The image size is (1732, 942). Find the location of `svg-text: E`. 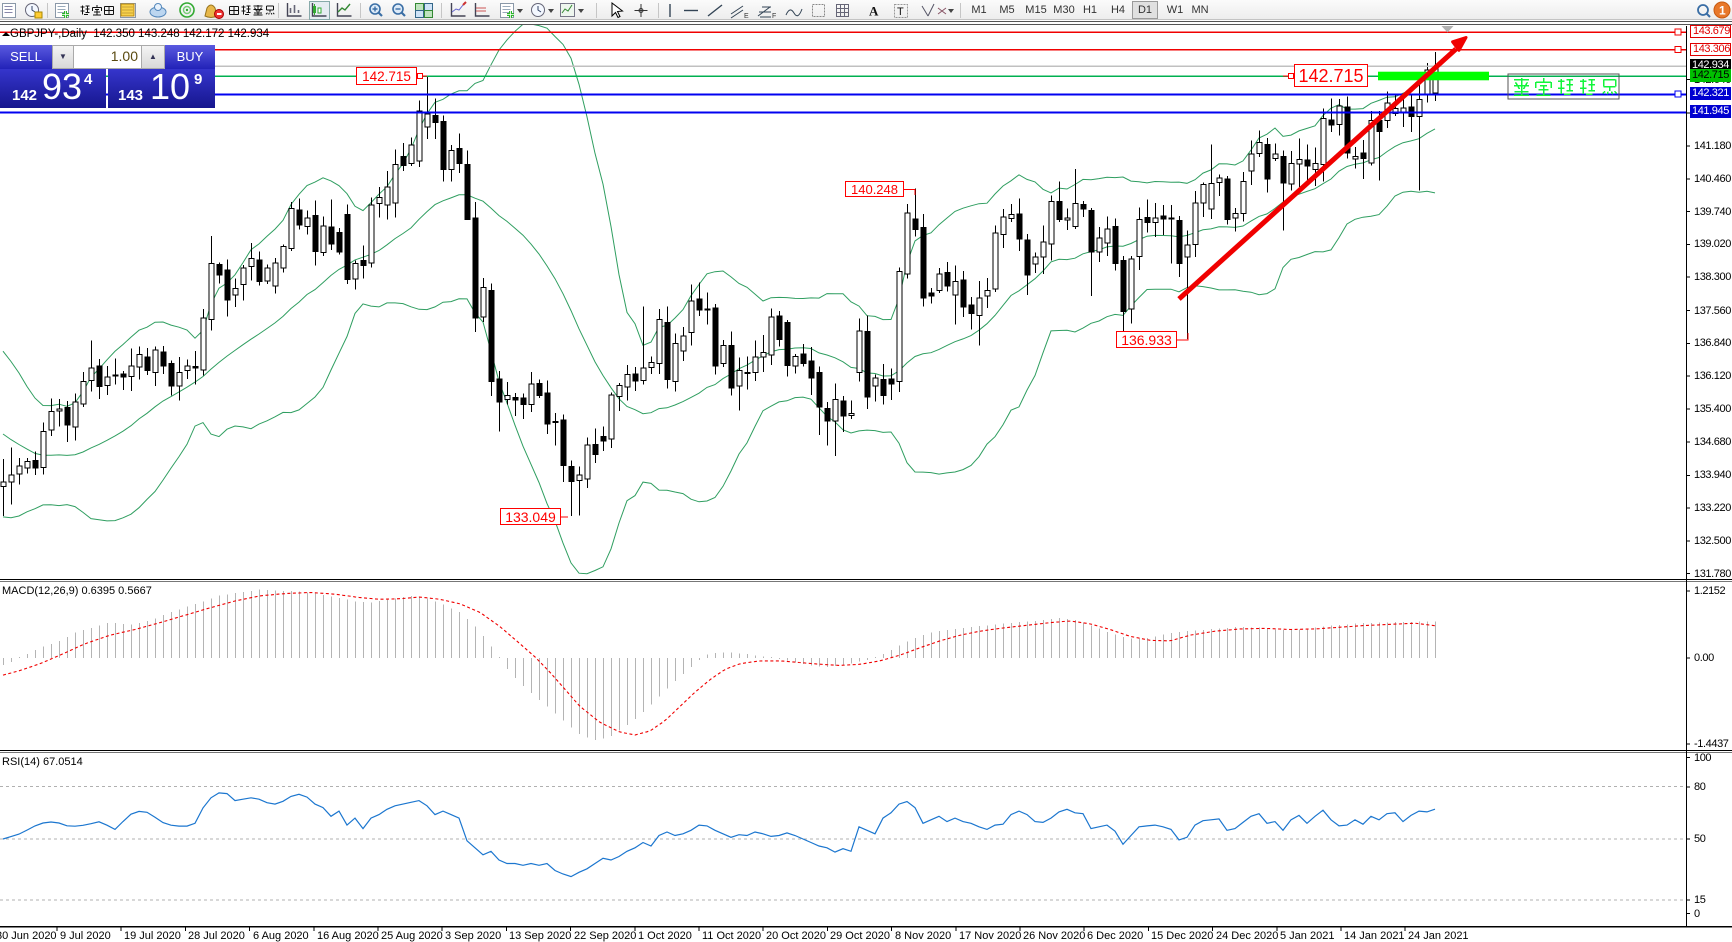

svg-text: E is located at coordinates (746, 16).